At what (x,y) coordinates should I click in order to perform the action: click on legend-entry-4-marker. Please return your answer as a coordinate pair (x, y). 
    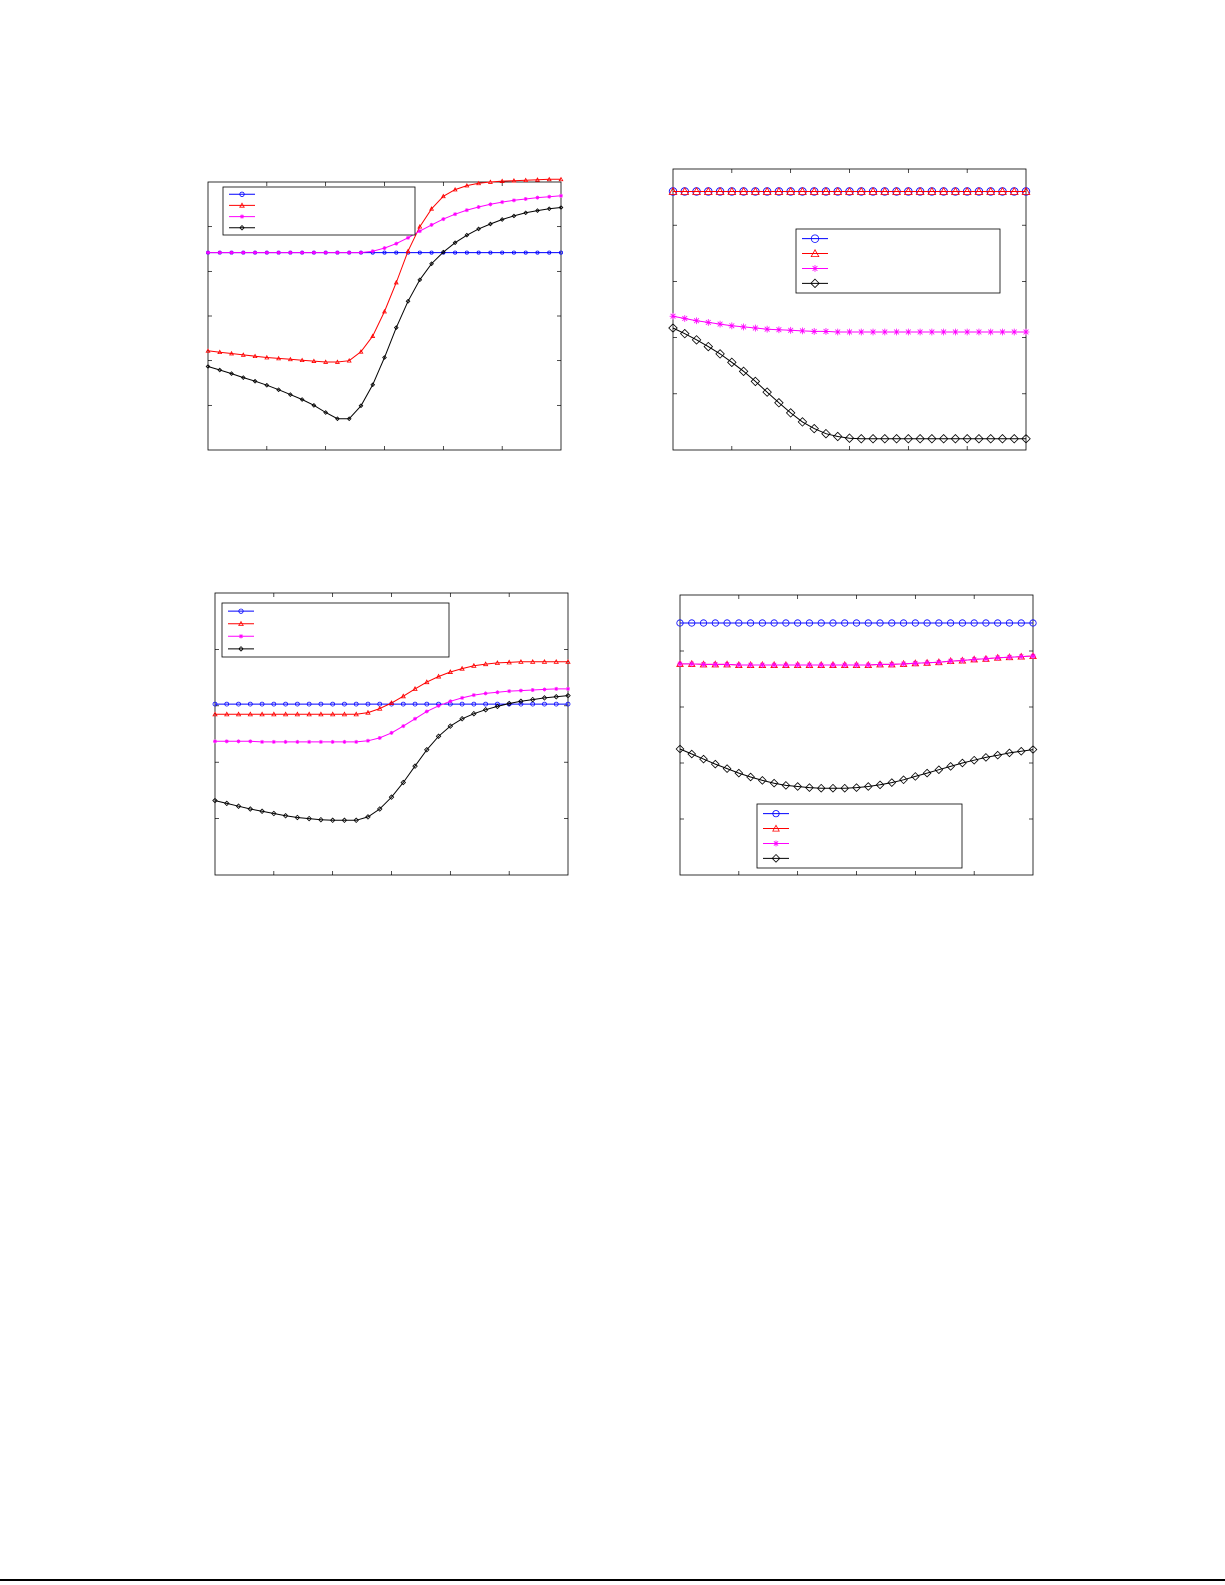
    Looking at the image, I should click on (241, 649).